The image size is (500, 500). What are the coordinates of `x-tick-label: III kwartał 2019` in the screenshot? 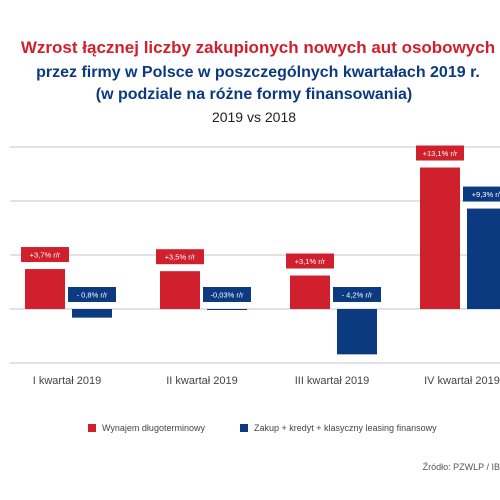 It's located at (332, 381).